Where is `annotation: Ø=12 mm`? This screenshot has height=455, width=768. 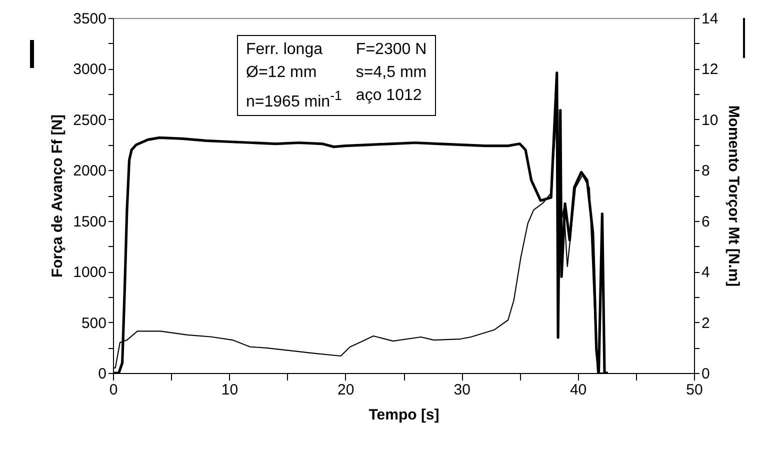 annotation: Ø=12 mm is located at coordinates (282, 73).